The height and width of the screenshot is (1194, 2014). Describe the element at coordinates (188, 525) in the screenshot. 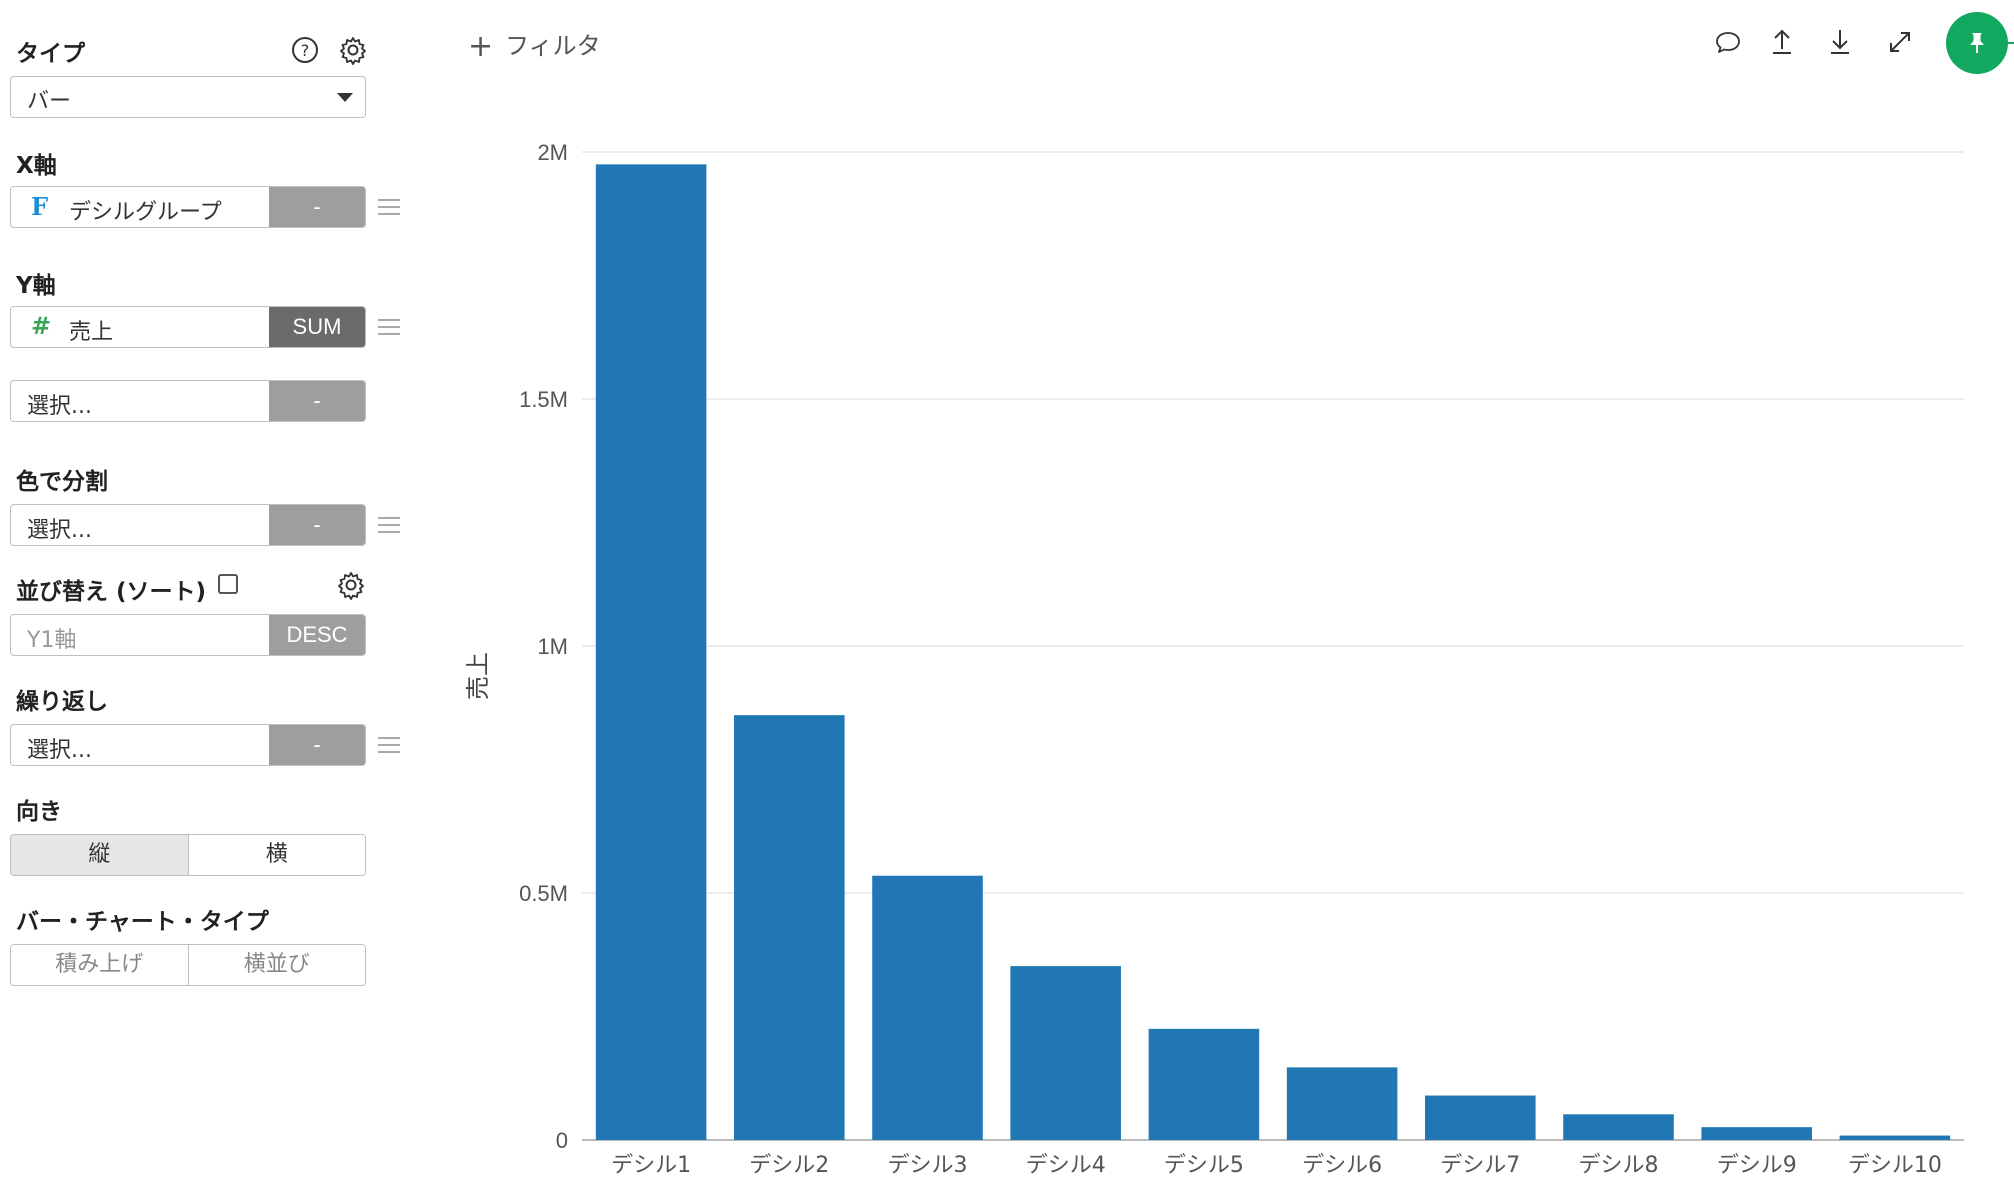

I see `color-split-field-select: 選択... -` at that location.